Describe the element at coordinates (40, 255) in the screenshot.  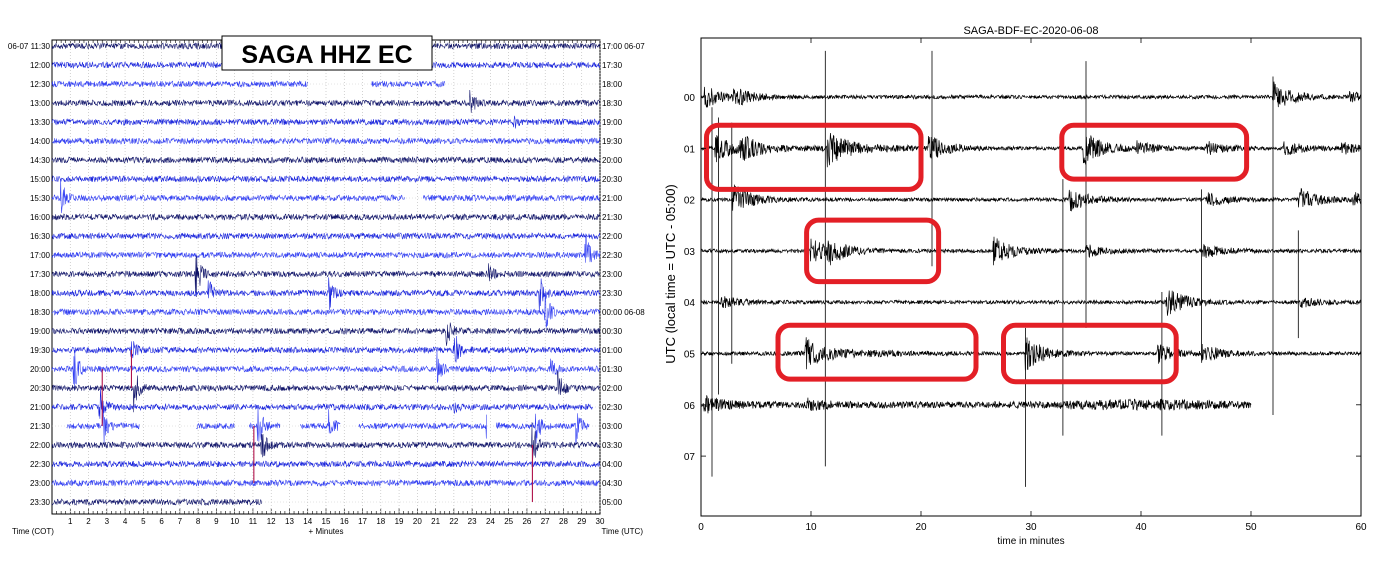
I see `cot-time-label: 17:00` at that location.